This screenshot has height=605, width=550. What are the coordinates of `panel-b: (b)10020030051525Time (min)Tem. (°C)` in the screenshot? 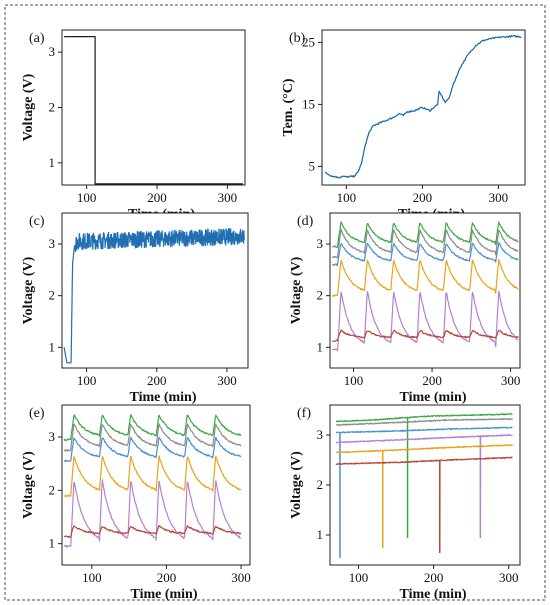 It's located at (403, 125).